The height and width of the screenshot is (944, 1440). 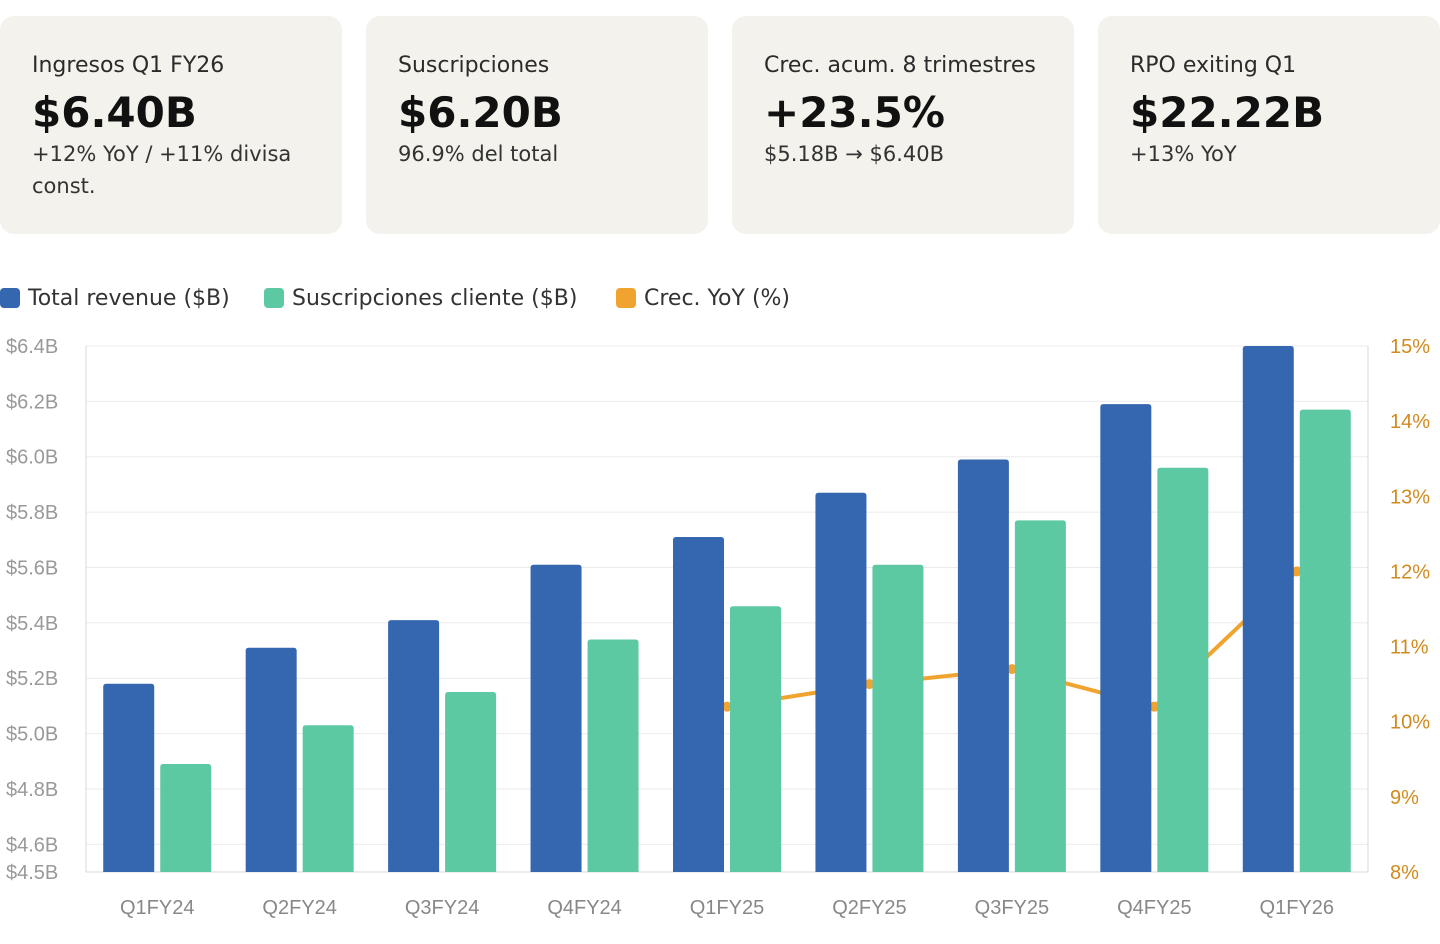 What do you see at coordinates (480, 112) in the screenshot?
I see `kpi-card-value: $6.20B` at bounding box center [480, 112].